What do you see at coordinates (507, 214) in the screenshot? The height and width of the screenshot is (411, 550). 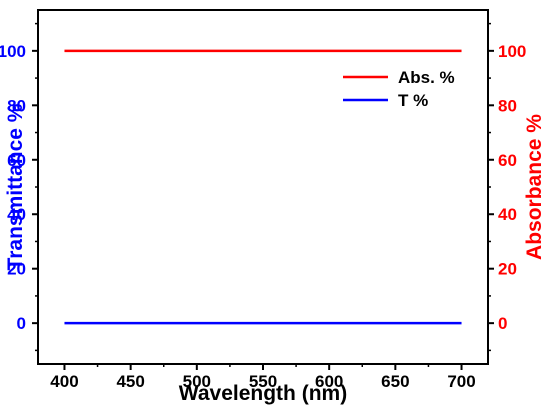 I see `y-right-tick-label: 40` at bounding box center [507, 214].